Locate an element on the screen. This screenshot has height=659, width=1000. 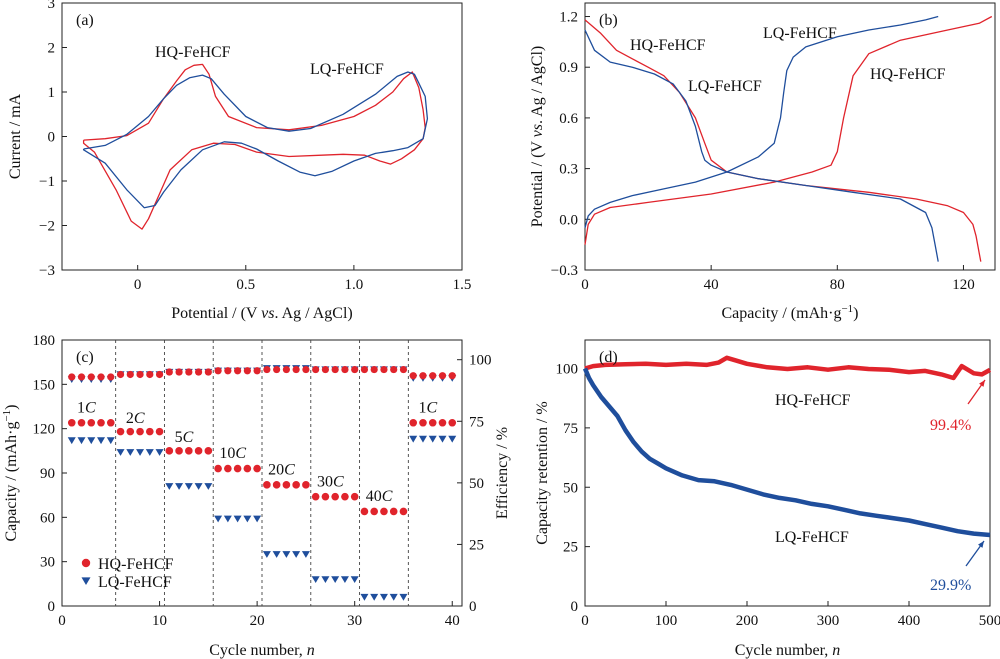
panel-b-xtick-label: 80 is located at coordinates (837, 285).